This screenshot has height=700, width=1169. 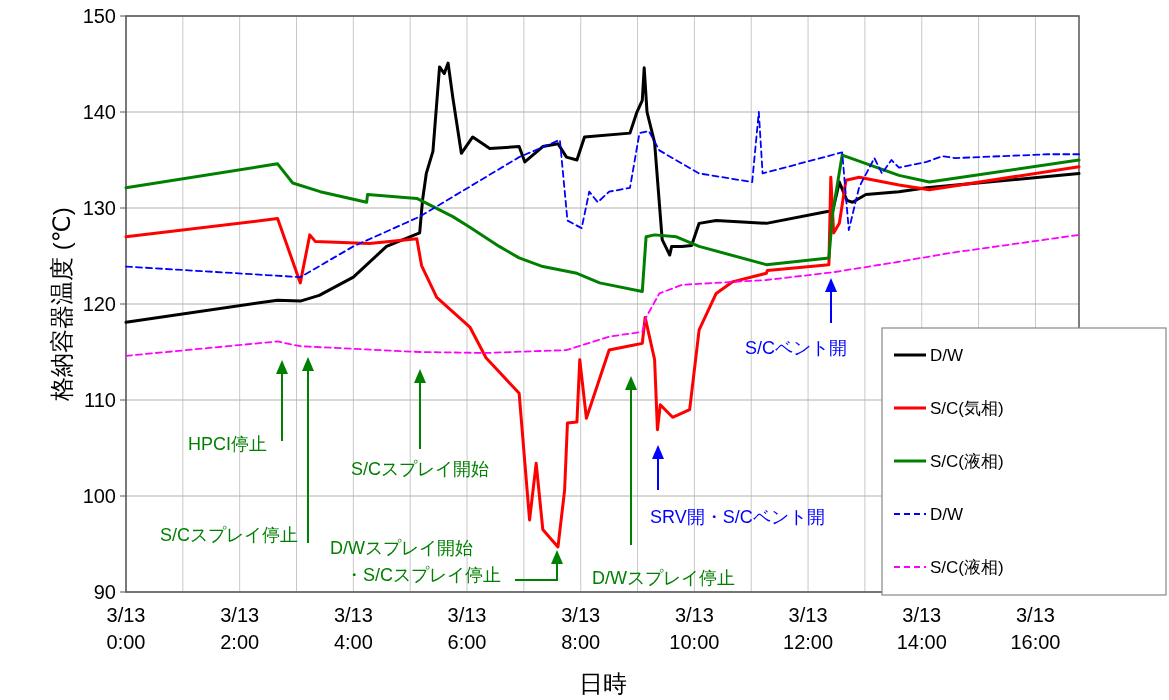 What do you see at coordinates (467, 628) in the screenshot?
I see `x-tick-label: 3/13 6:00` at bounding box center [467, 628].